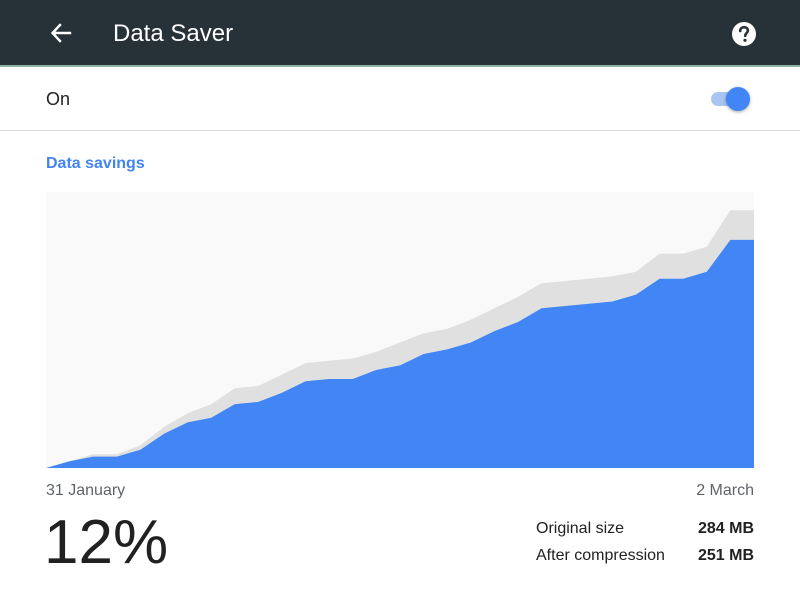 The height and width of the screenshot is (600, 800). What do you see at coordinates (645, 533) in the screenshot?
I see `original-size-row: Original size 284 MB` at bounding box center [645, 533].